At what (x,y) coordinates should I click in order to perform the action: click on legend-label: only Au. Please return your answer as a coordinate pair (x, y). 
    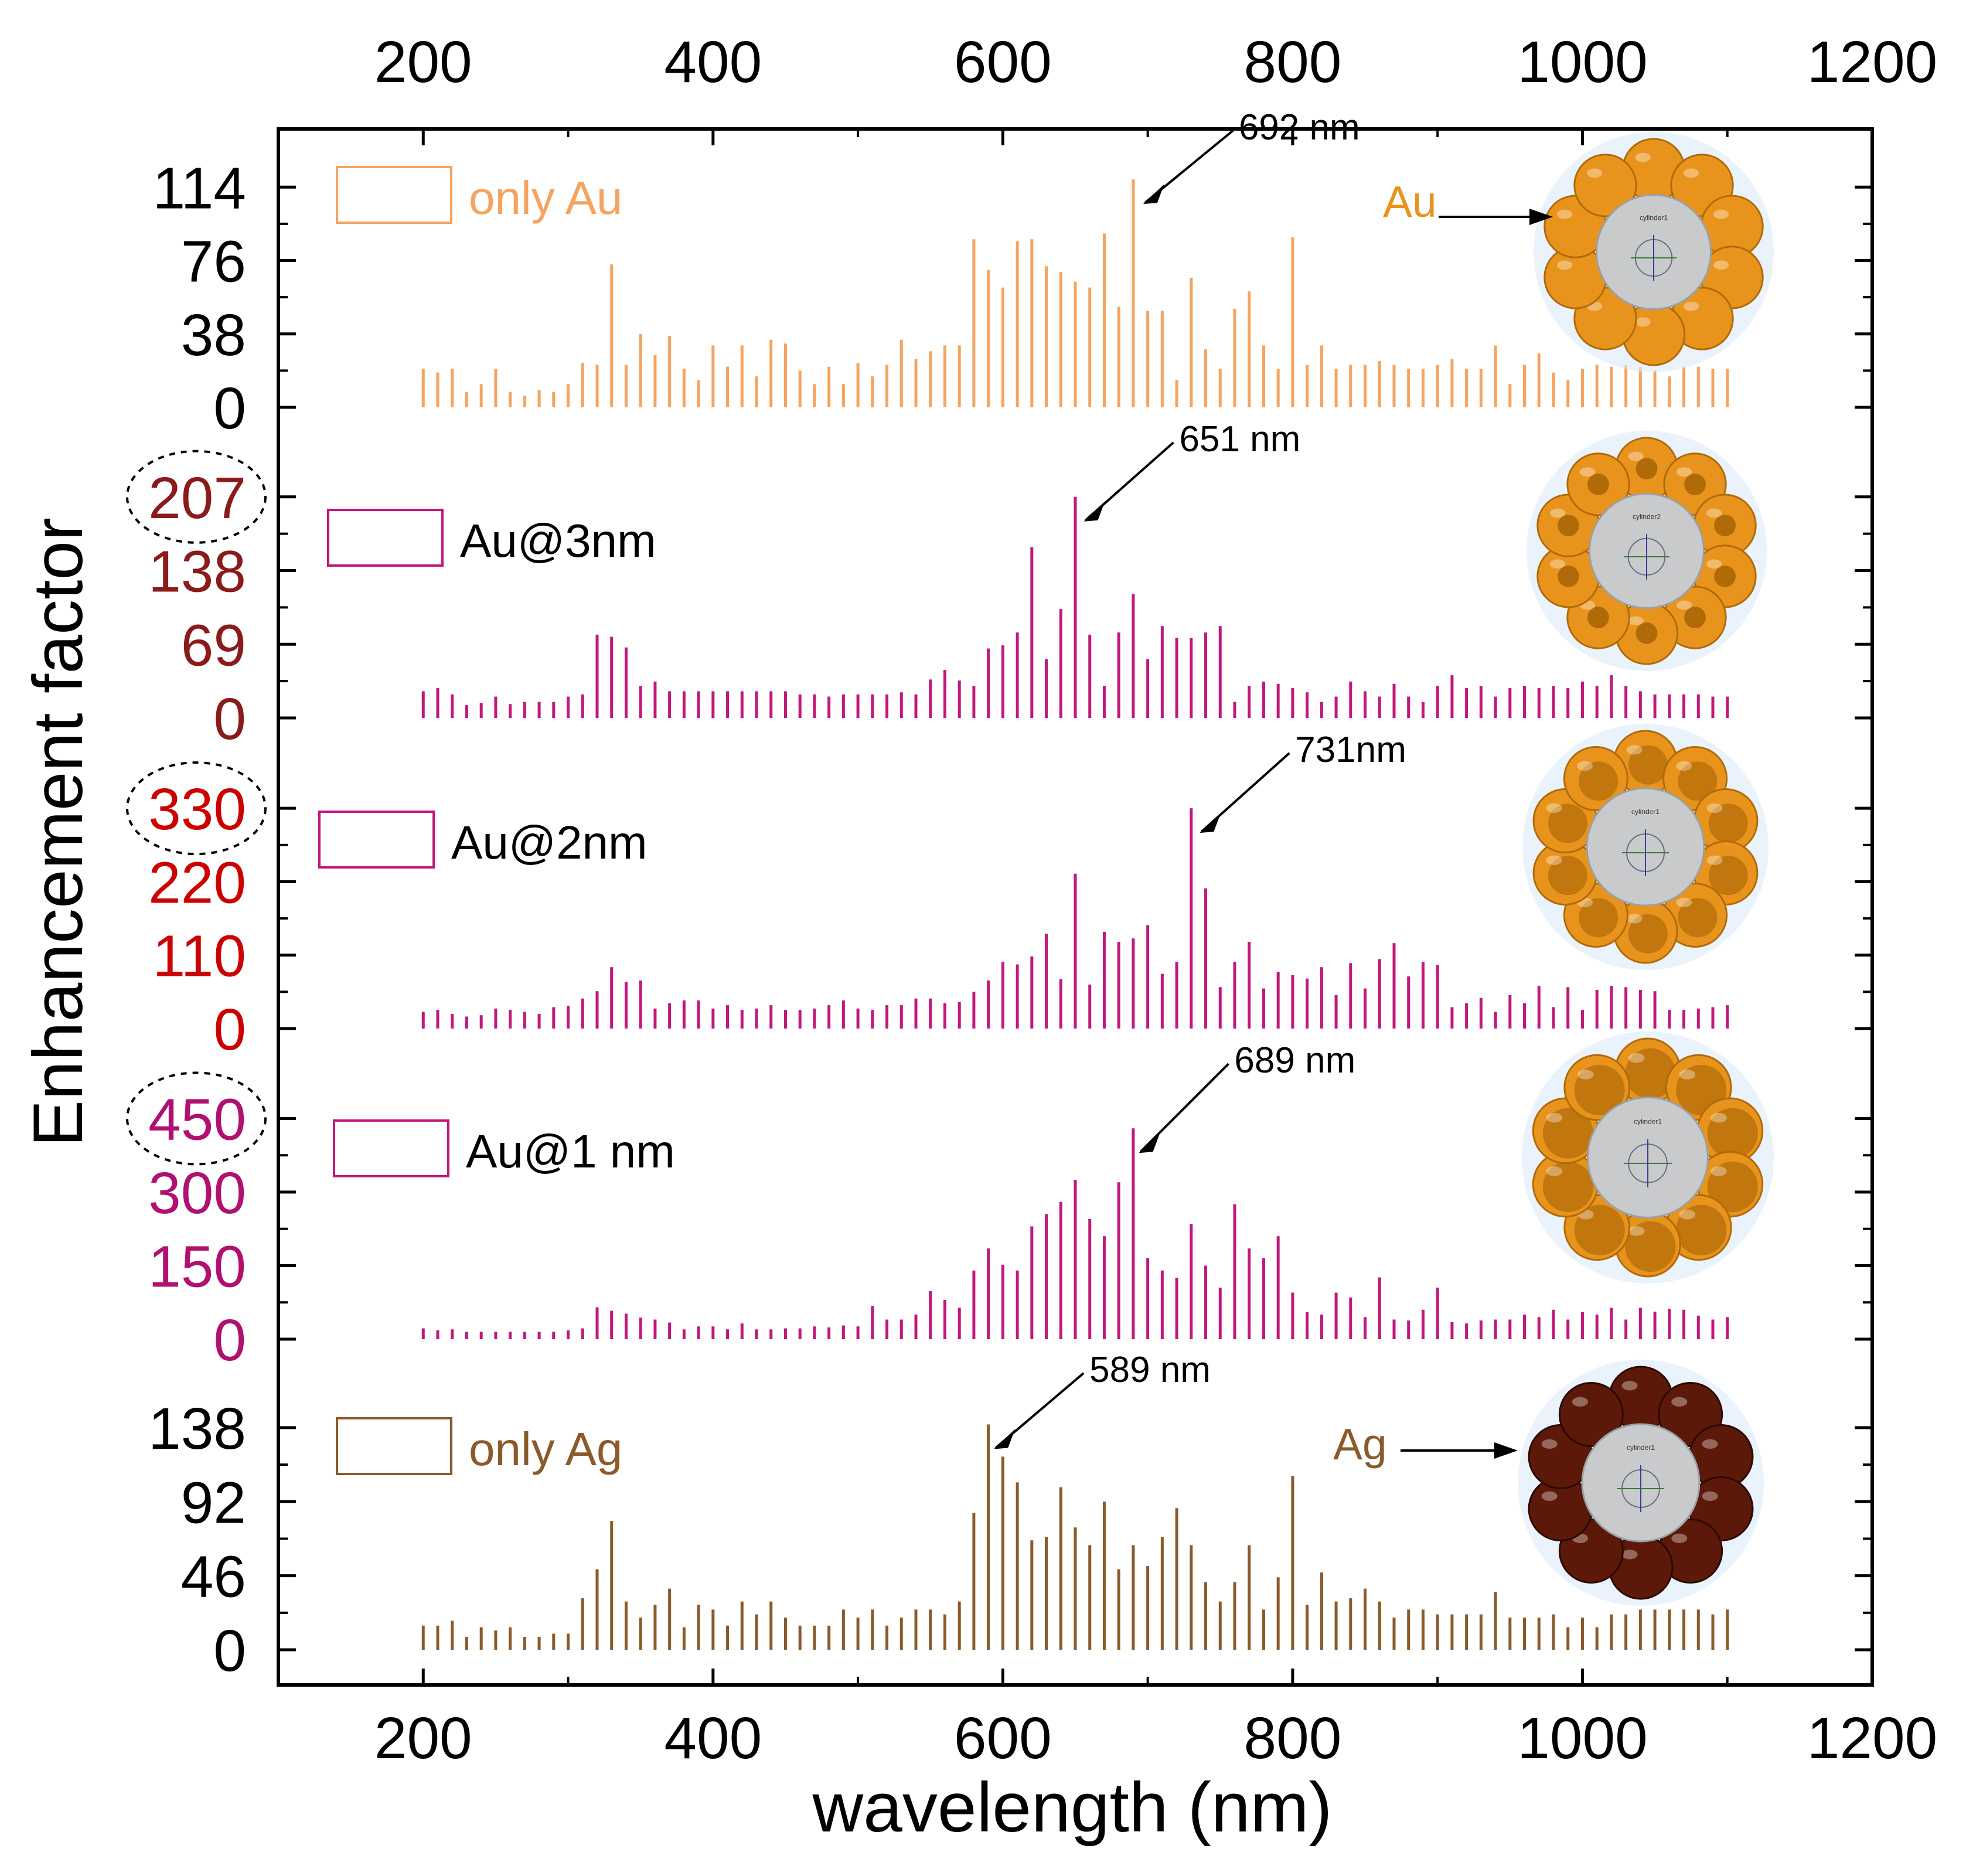
    Looking at the image, I should click on (545, 198).